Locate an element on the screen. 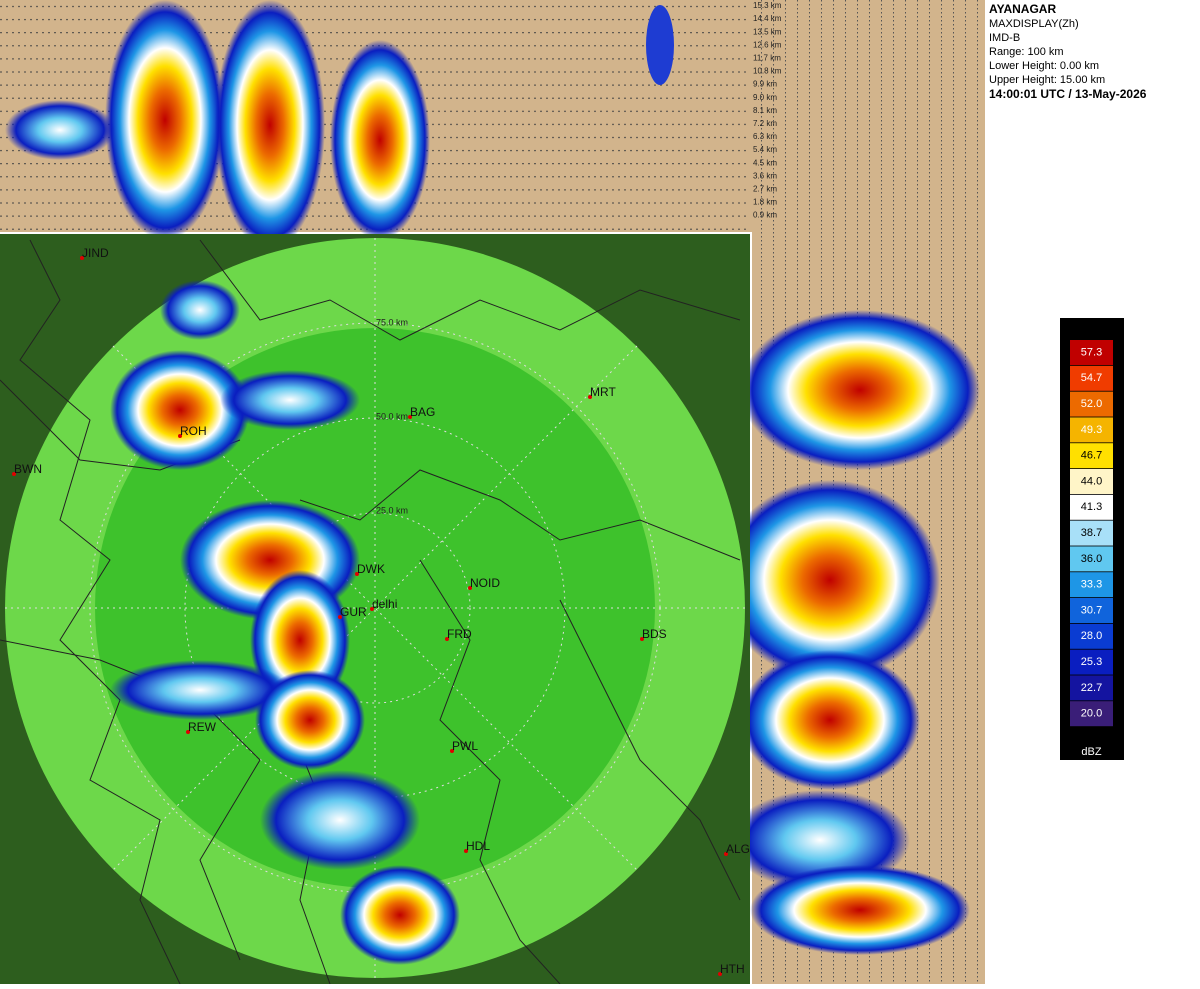 This screenshot has height=989, width=1200. height-label: 0.9 km is located at coordinates (765, 215).